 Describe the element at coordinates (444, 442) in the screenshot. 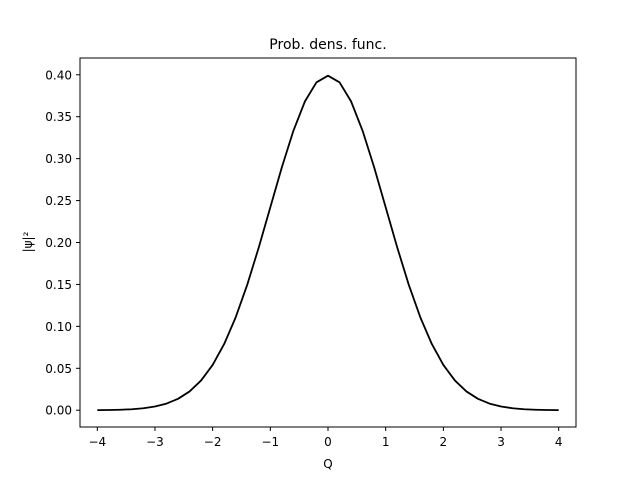

I see `x-tick-label: 2` at that location.